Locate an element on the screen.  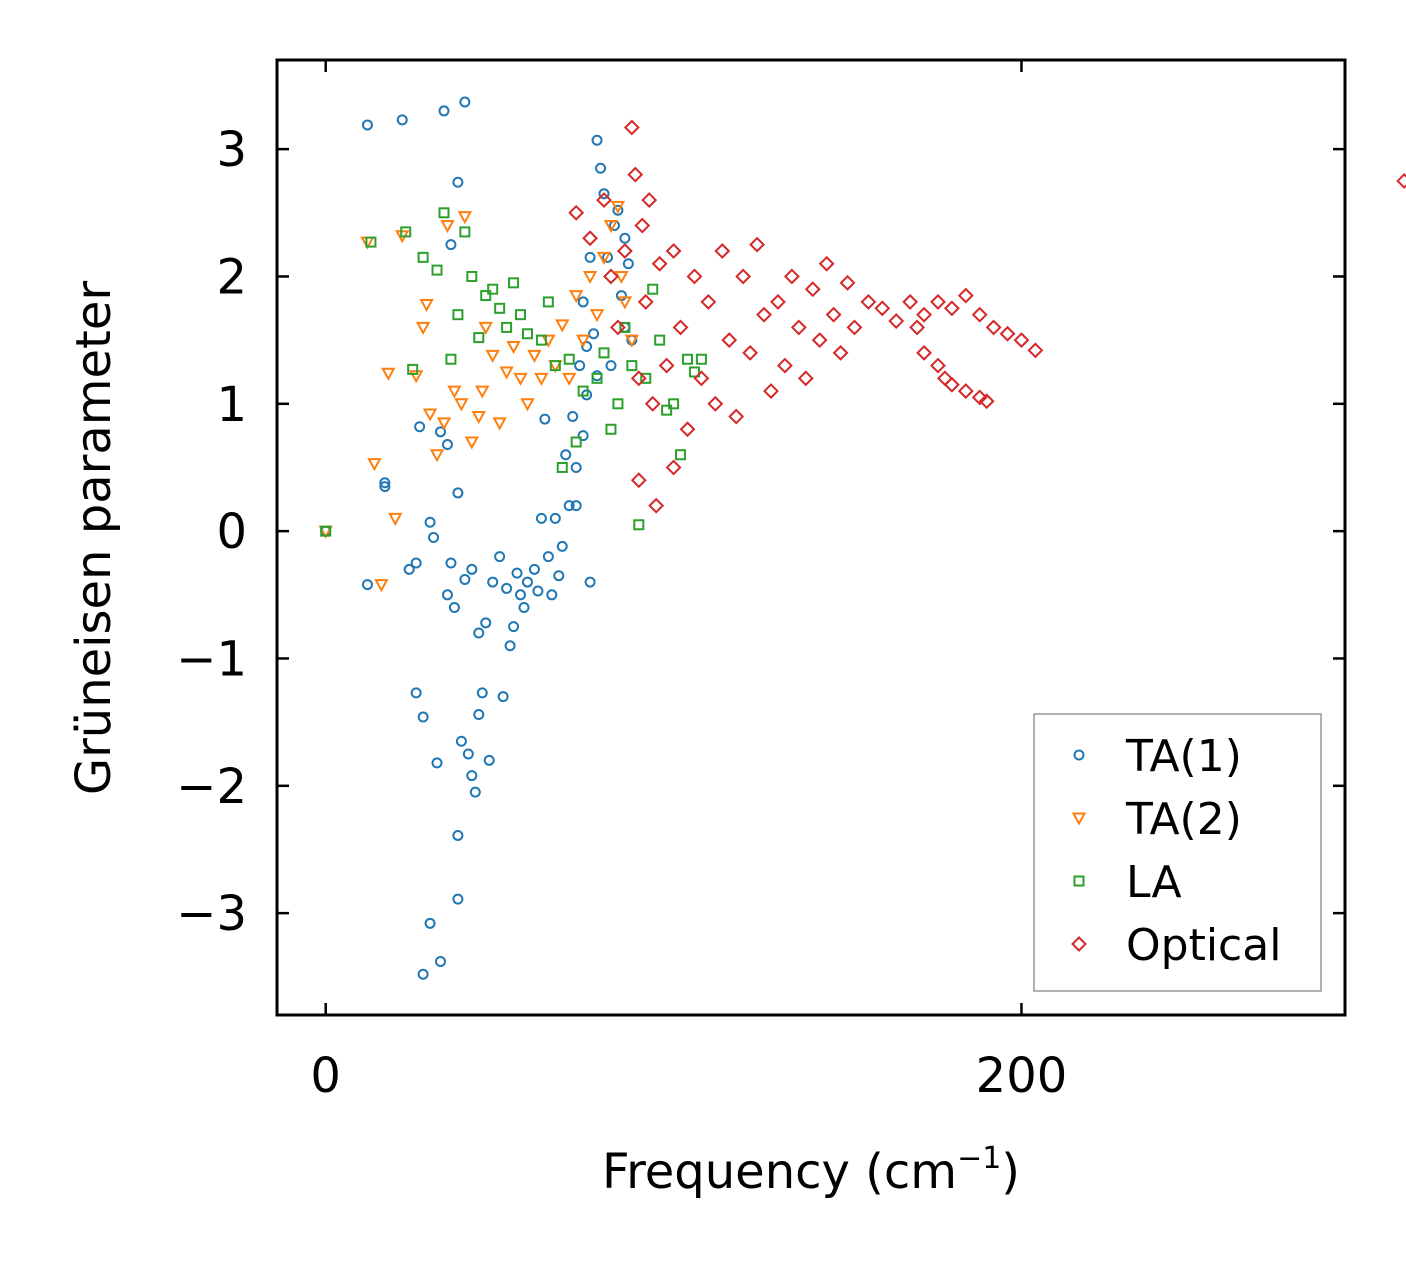
y-tick-label: 3 is located at coordinates (231, 150).